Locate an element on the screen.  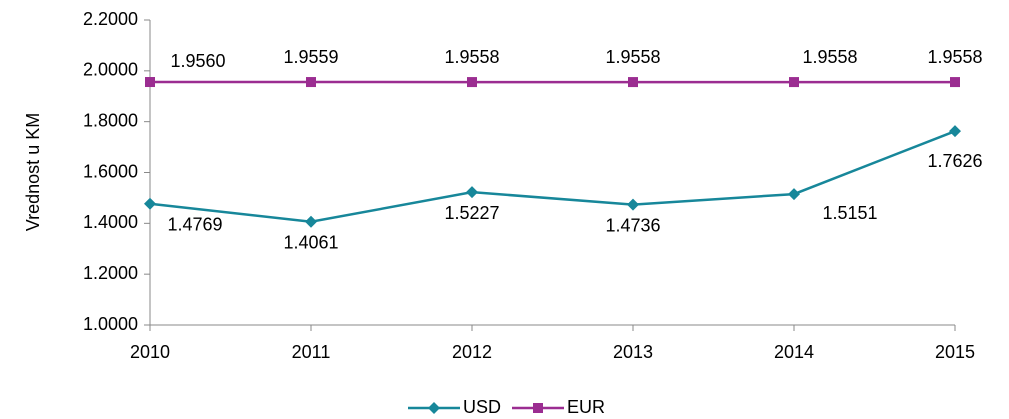
data-label: 1.4736 is located at coordinates (632, 225).